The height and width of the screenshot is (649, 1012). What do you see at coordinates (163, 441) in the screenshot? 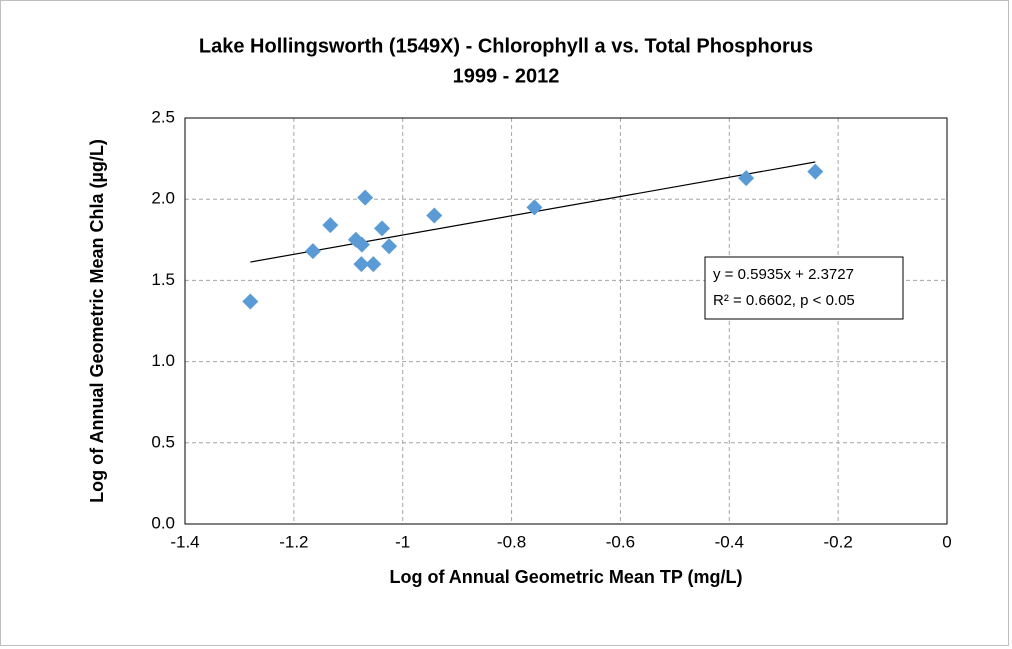
I see `y-tick-label: 0.5` at bounding box center [163, 441].